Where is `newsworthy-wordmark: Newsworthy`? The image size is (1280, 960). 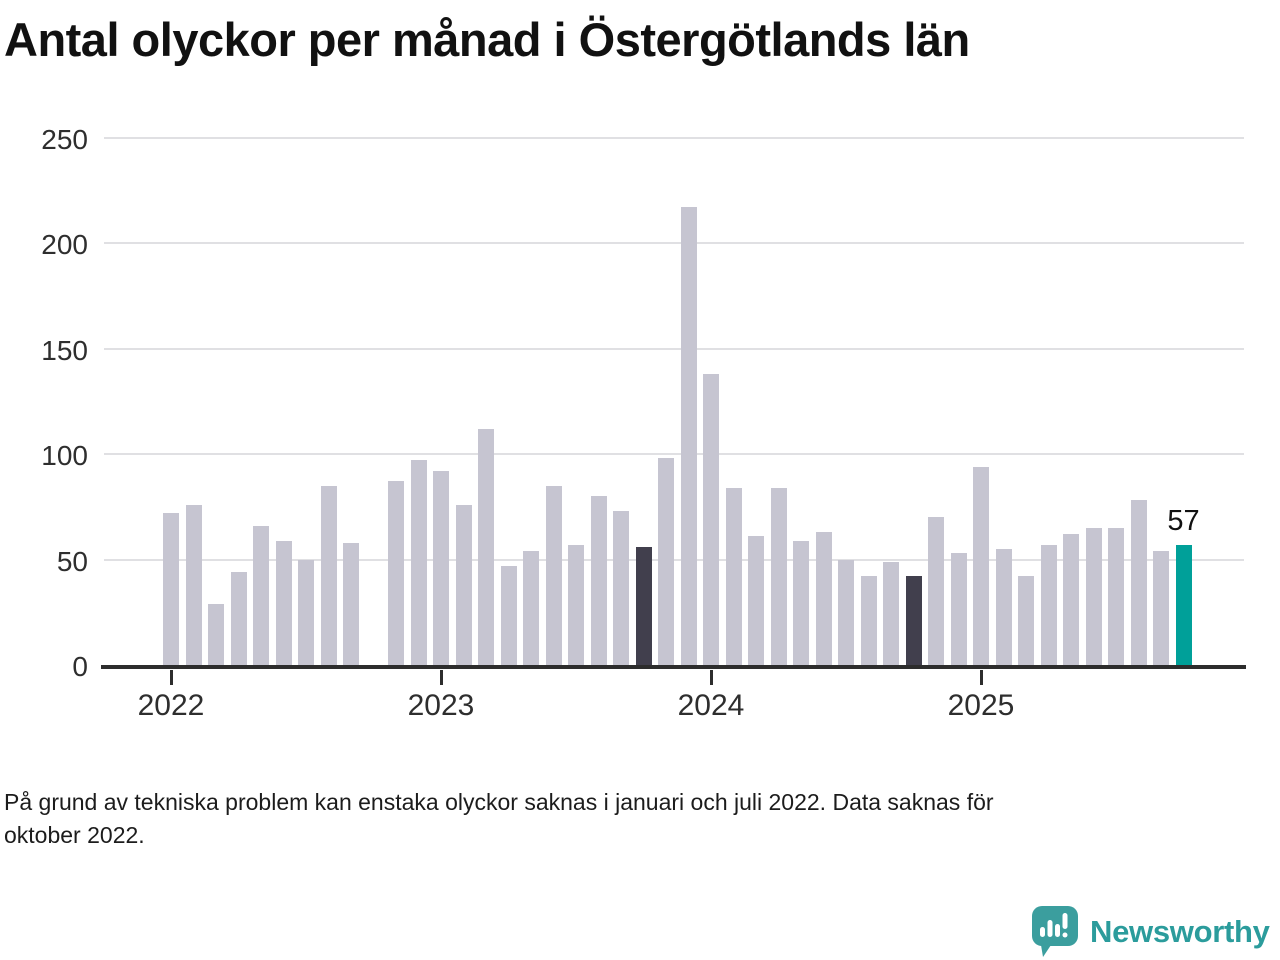
newsworthy-wordmark: Newsworthy is located at coordinates (1180, 931).